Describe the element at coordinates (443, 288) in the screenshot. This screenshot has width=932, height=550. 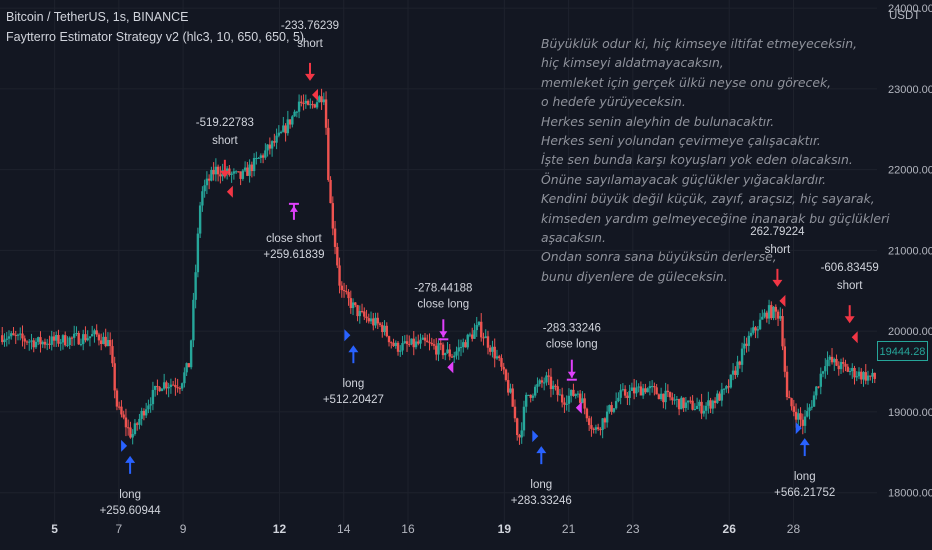
I see `signal-value: -278.44188` at that location.